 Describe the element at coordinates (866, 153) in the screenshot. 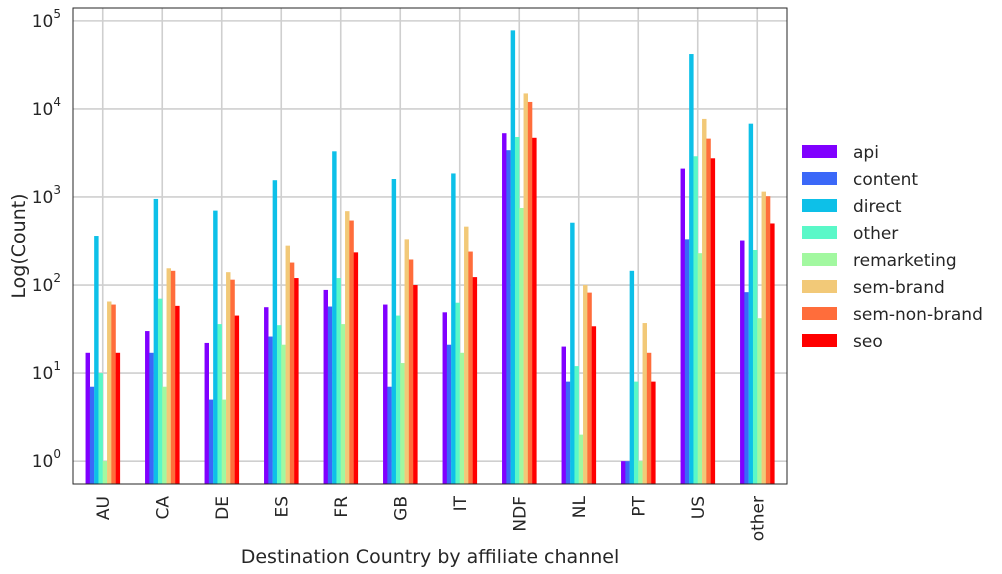

I see `legend-label-api: api` at that location.